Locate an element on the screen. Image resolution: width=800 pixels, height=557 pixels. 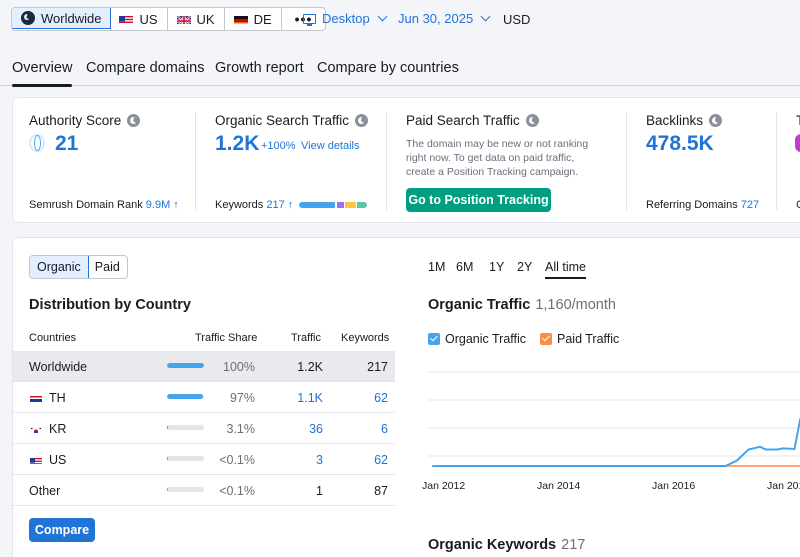
region-label: UK is located at coordinates (205, 19).